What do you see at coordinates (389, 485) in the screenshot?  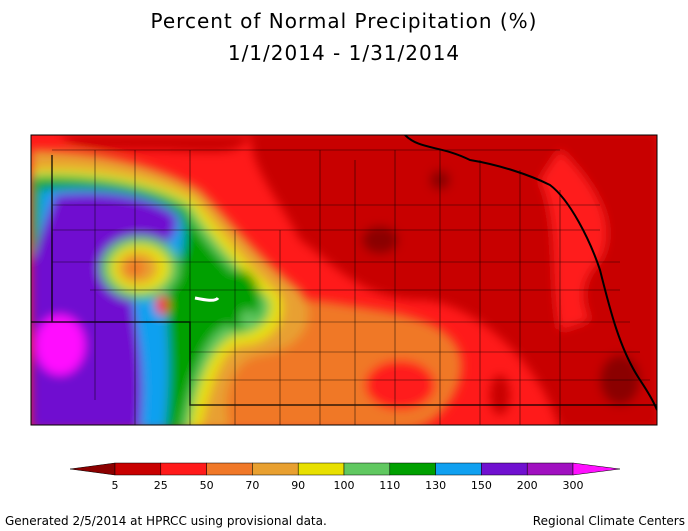 I see `legend-tick-label: 110` at bounding box center [389, 485].